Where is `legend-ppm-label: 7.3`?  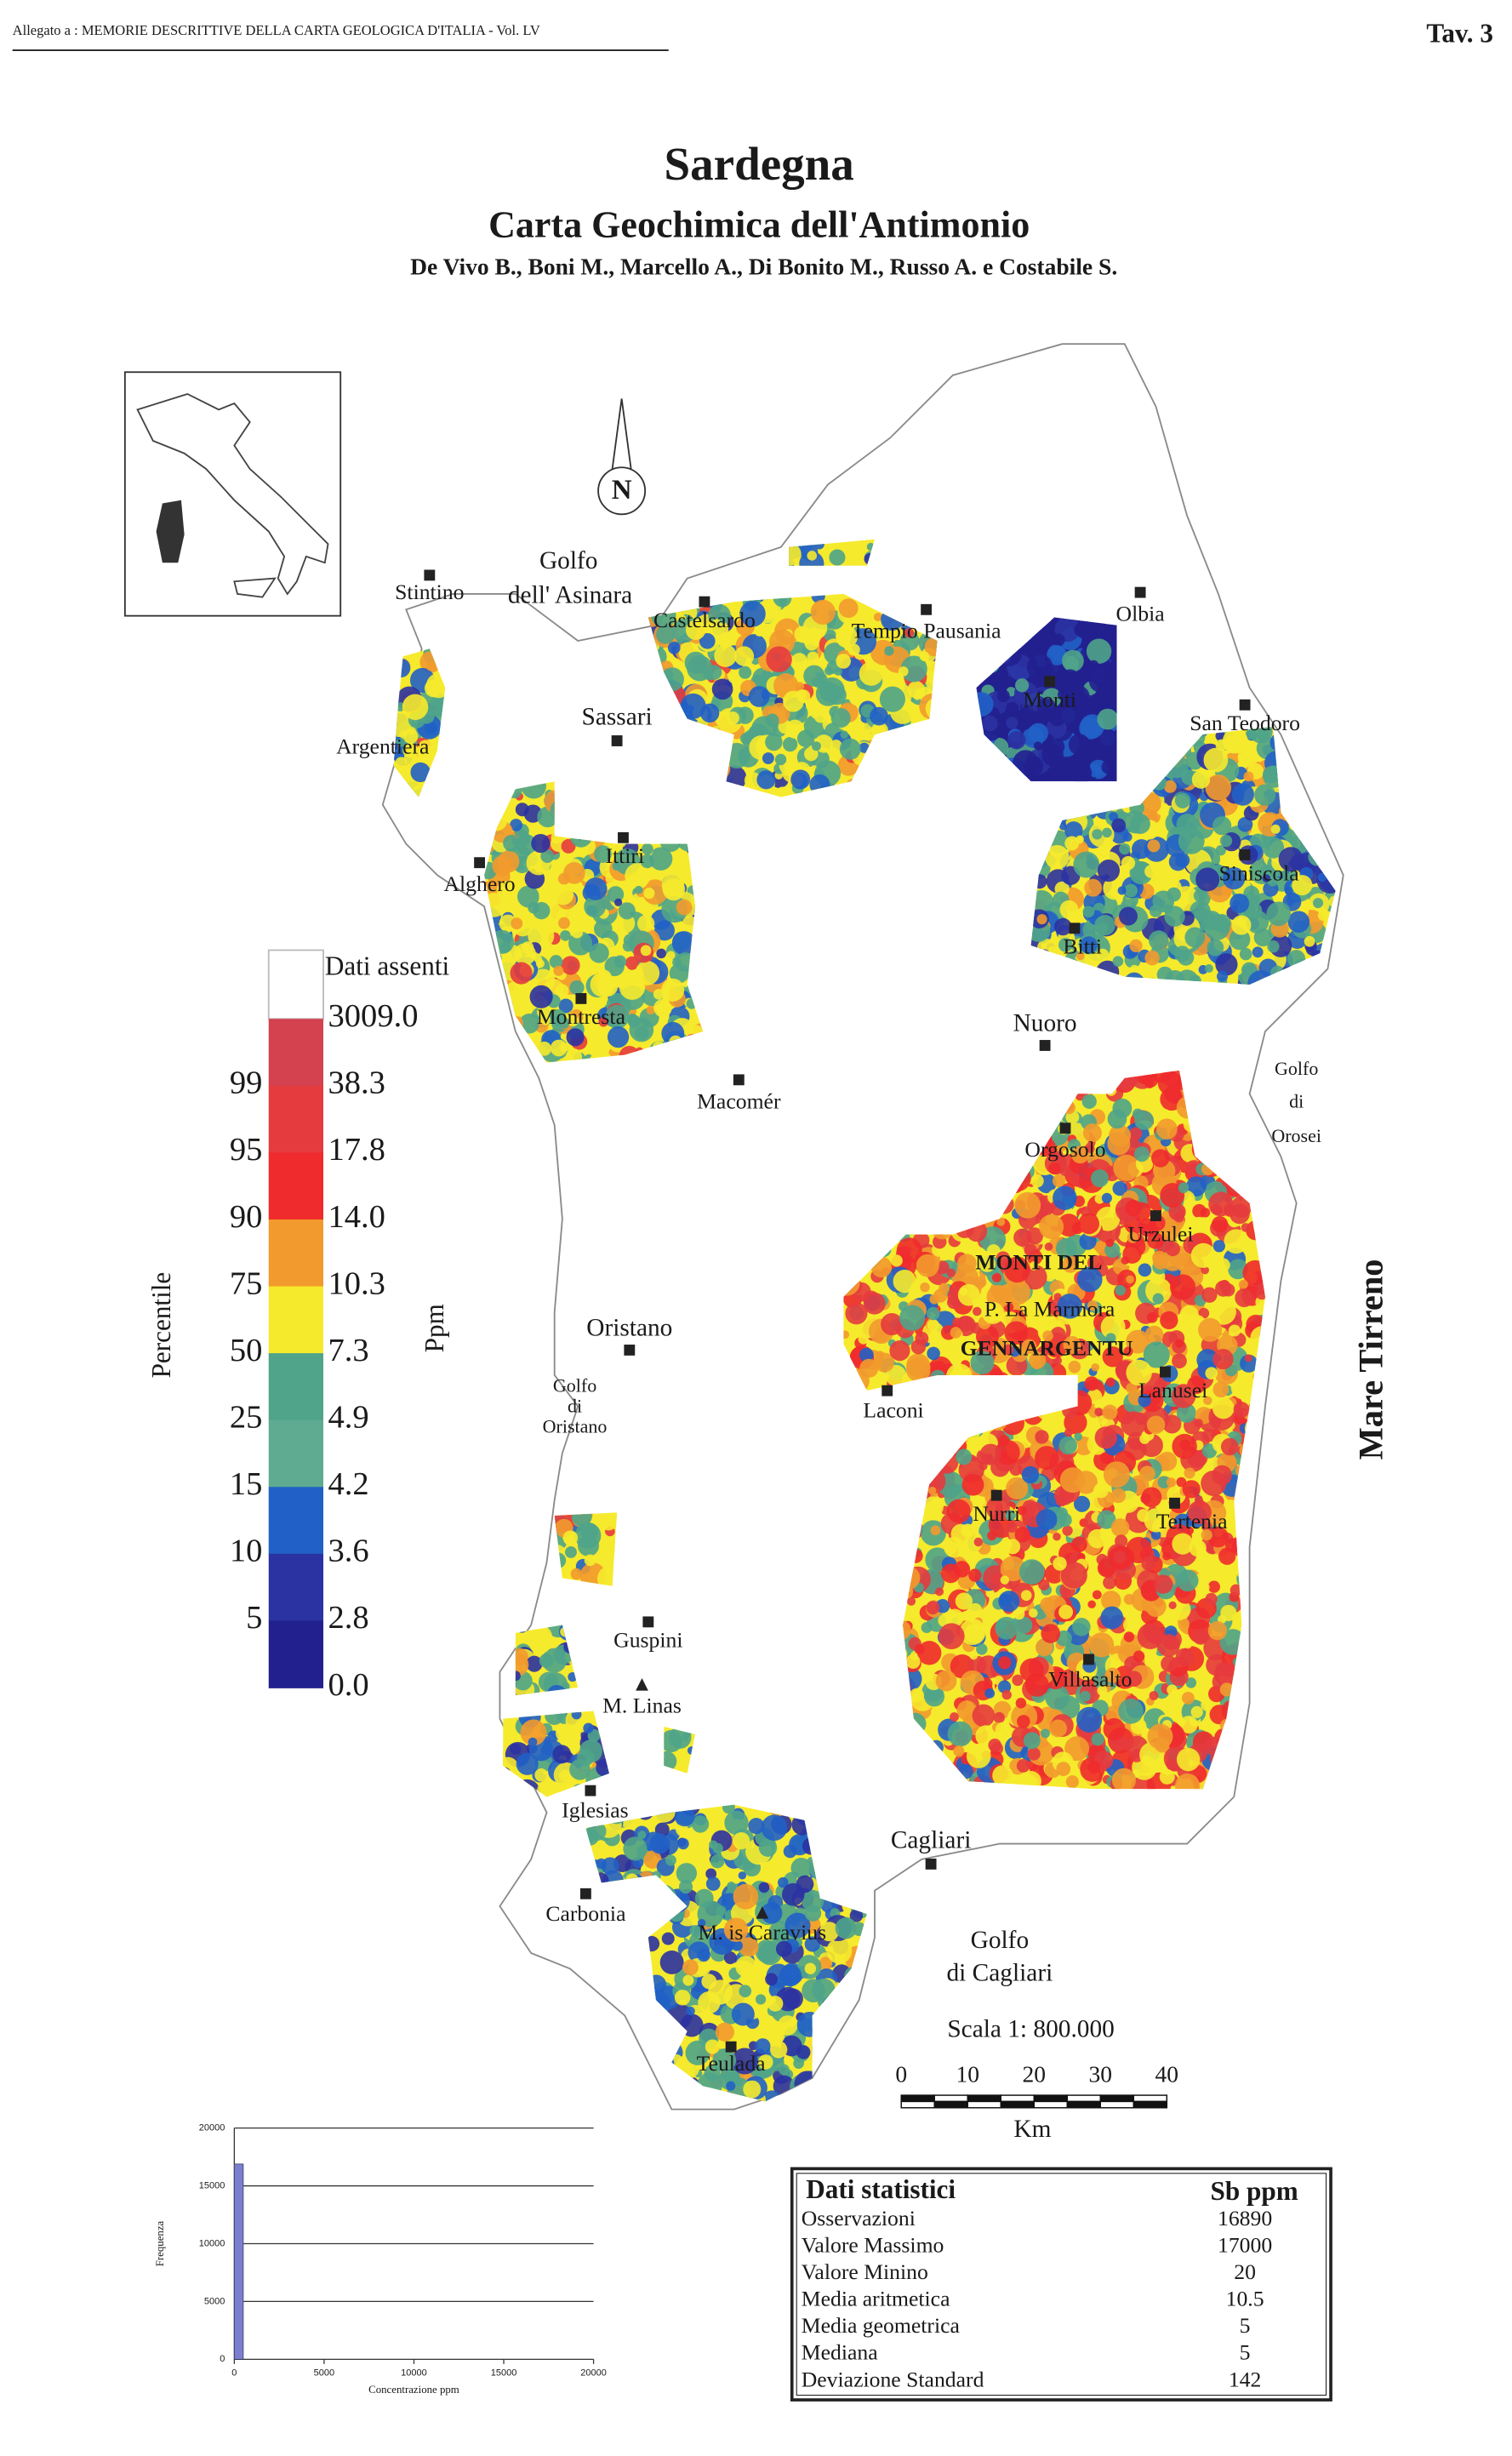
legend-ppm-label: 7.3 is located at coordinates (348, 1350).